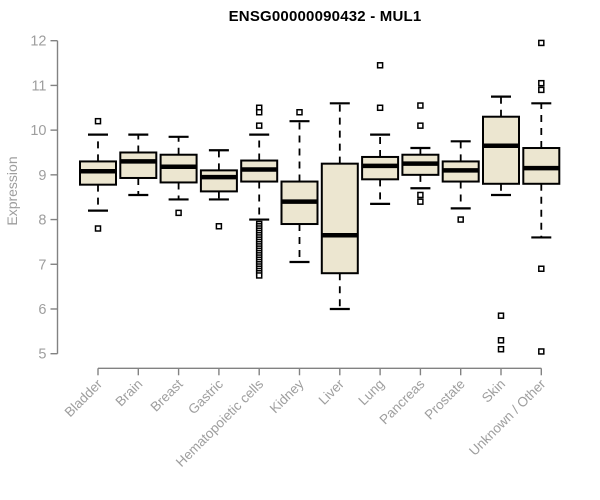  Describe the element at coordinates (167, 395) in the screenshot. I see `x-label-breast: Breast` at that location.